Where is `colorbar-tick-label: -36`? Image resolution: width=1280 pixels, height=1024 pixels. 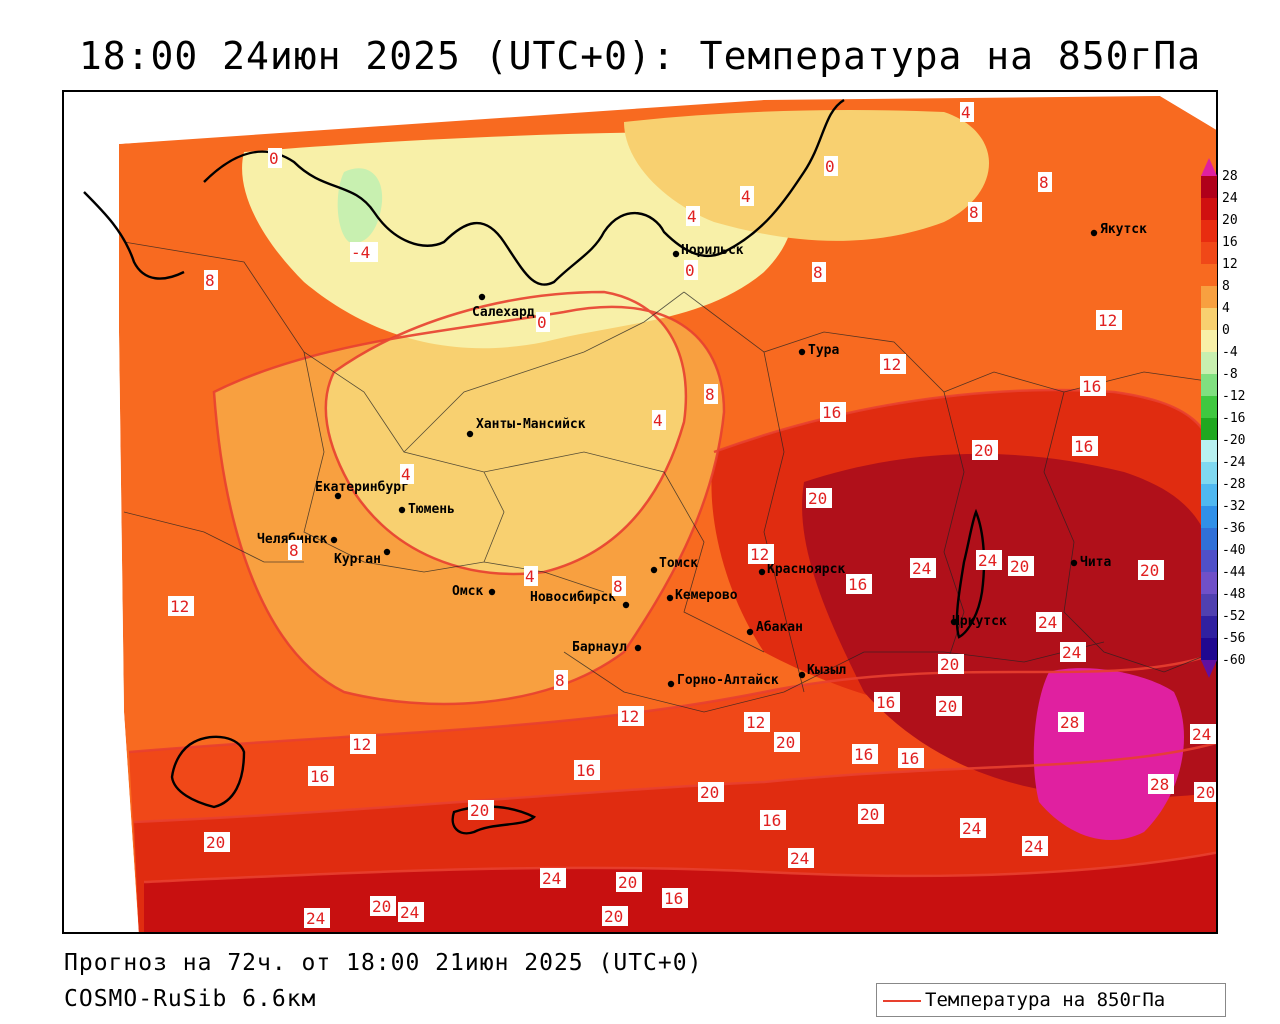 colorbar-tick-label: -36 is located at coordinates (1234, 528).